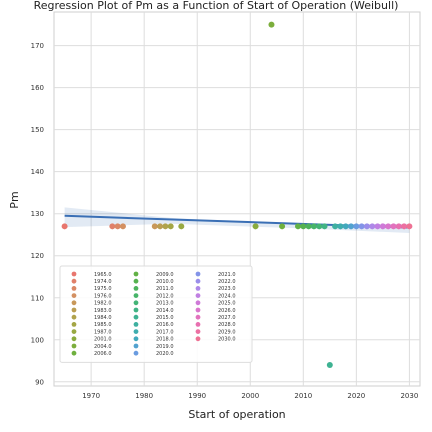 Image resolution: width=432 pixels, height=432 pixels. What do you see at coordinates (319, 226) in the screenshot?
I see `data-point-2013.0` at bounding box center [319, 226].